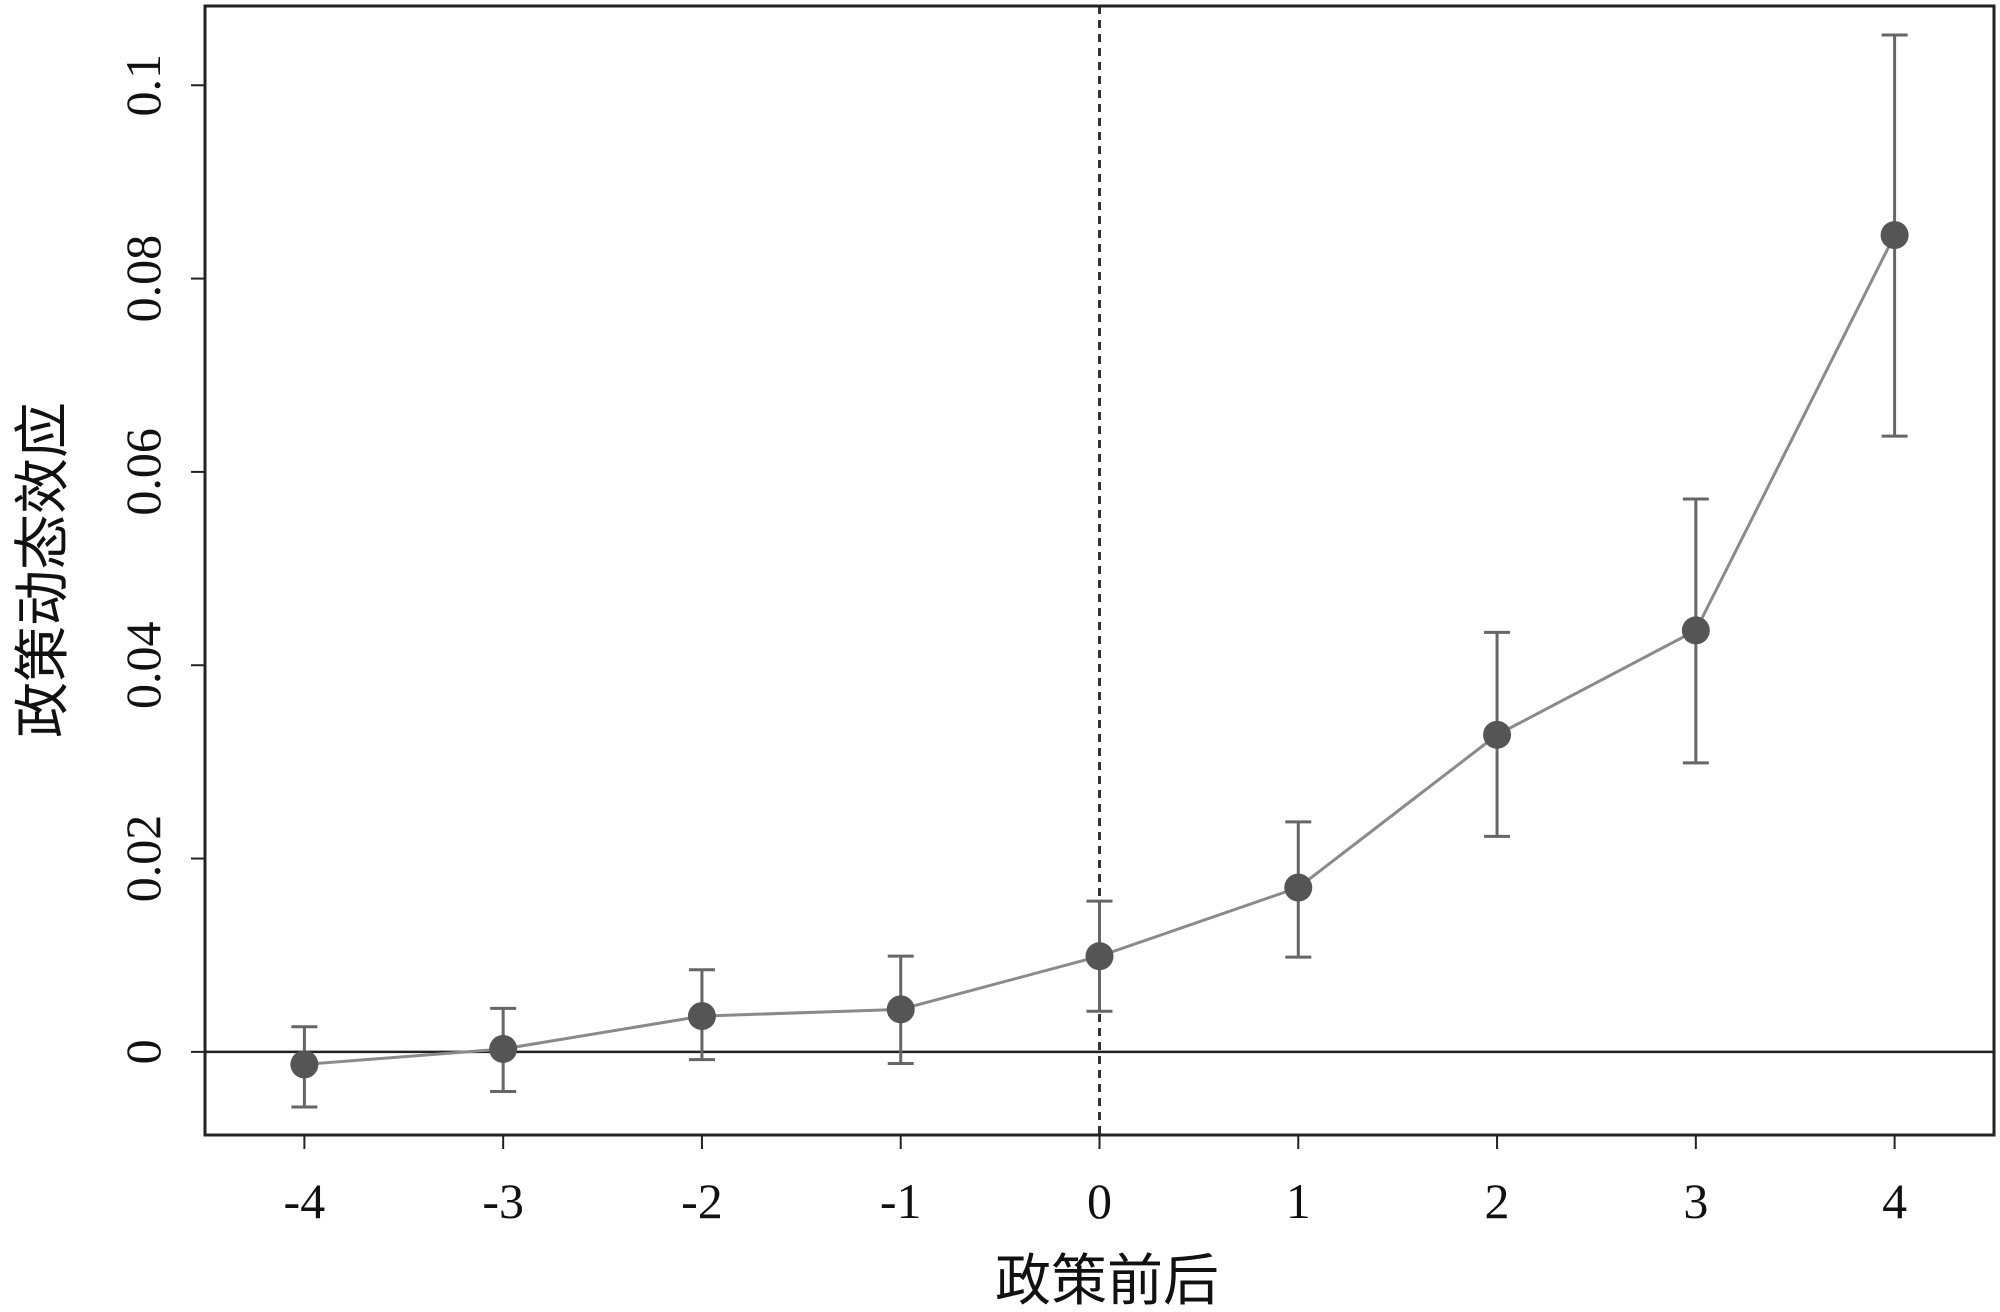 This screenshot has height=1312, width=2000. Describe the element at coordinates (901, 1201) in the screenshot. I see `x-tick-label: -1` at that location.